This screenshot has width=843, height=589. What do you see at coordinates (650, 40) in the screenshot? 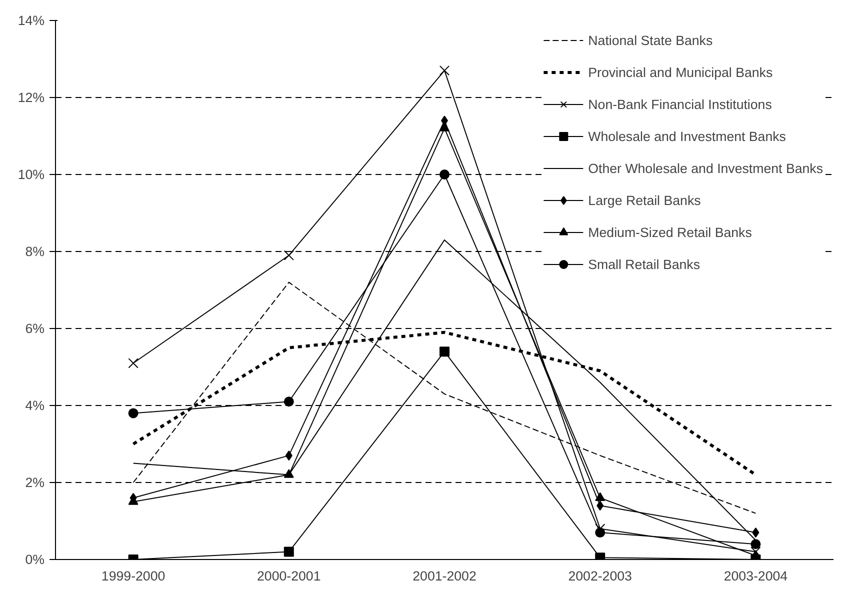
I see `legend-label: National State Banks` at bounding box center [650, 40].